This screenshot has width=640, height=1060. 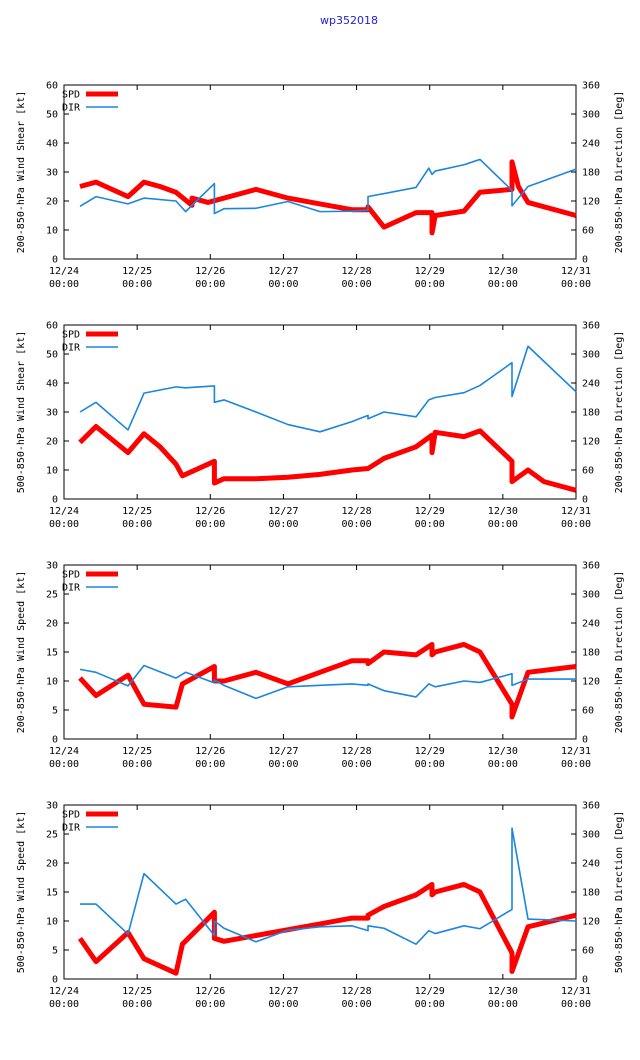 What do you see at coordinates (349, 20) in the screenshot?
I see `figure-title: wp352018` at bounding box center [349, 20].